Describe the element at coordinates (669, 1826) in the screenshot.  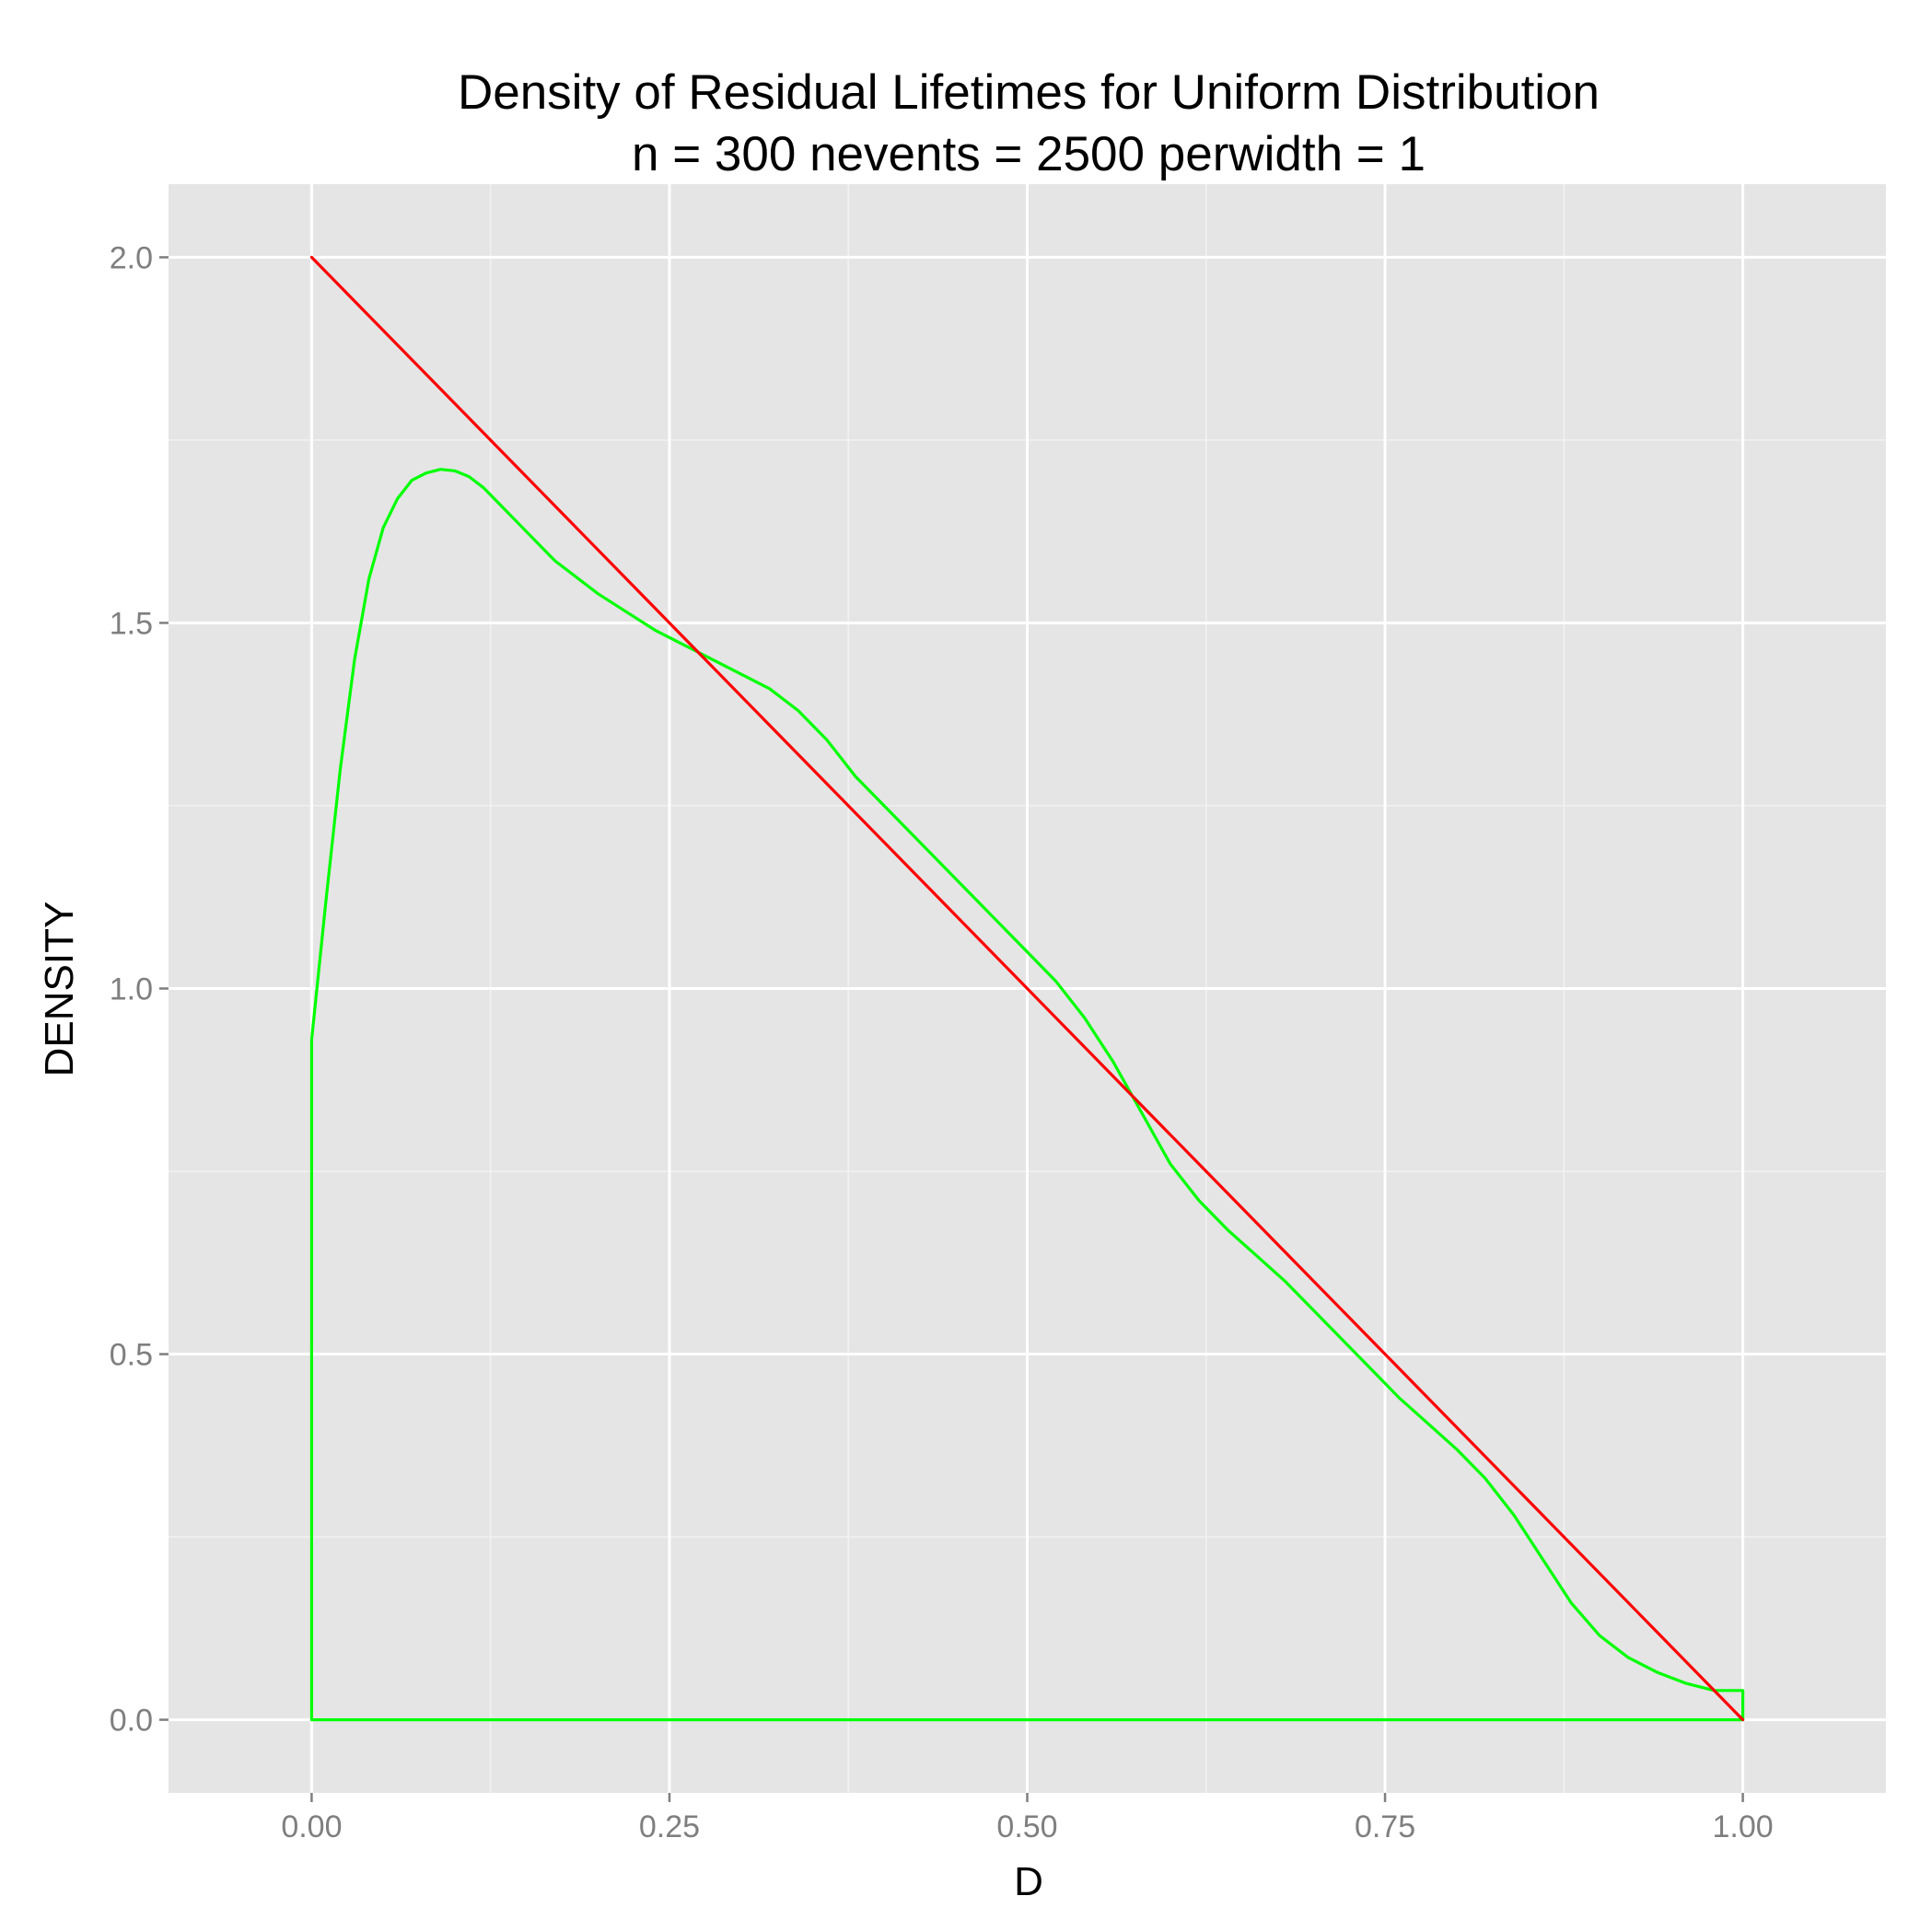
I see `x-tick-label-1: 0.25` at that location.